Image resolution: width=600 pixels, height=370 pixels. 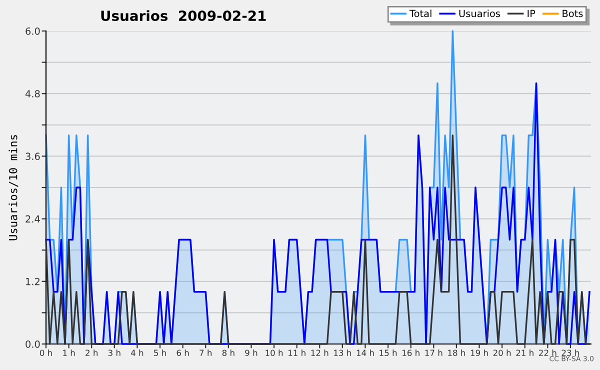 What do you see at coordinates (228, 353) in the screenshot?
I see `x-tick-label: 8 h` at bounding box center [228, 353].